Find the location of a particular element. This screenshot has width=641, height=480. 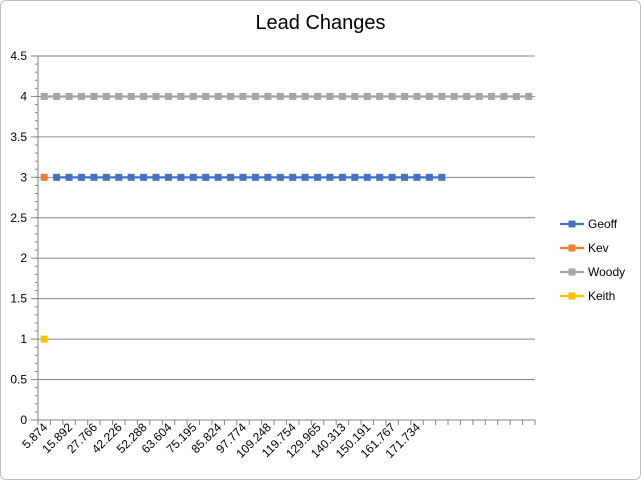

legend-label: Geoff is located at coordinates (603, 224).